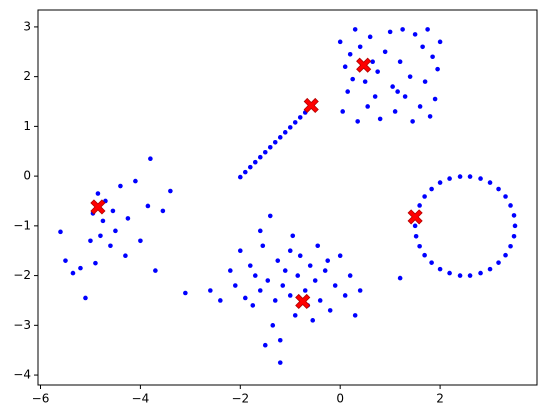 Image resolution: width=546 pixels, height=413 pixels. Describe the element at coordinates (22, 325) in the screenshot. I see `y-tick-label: −3` at that location.